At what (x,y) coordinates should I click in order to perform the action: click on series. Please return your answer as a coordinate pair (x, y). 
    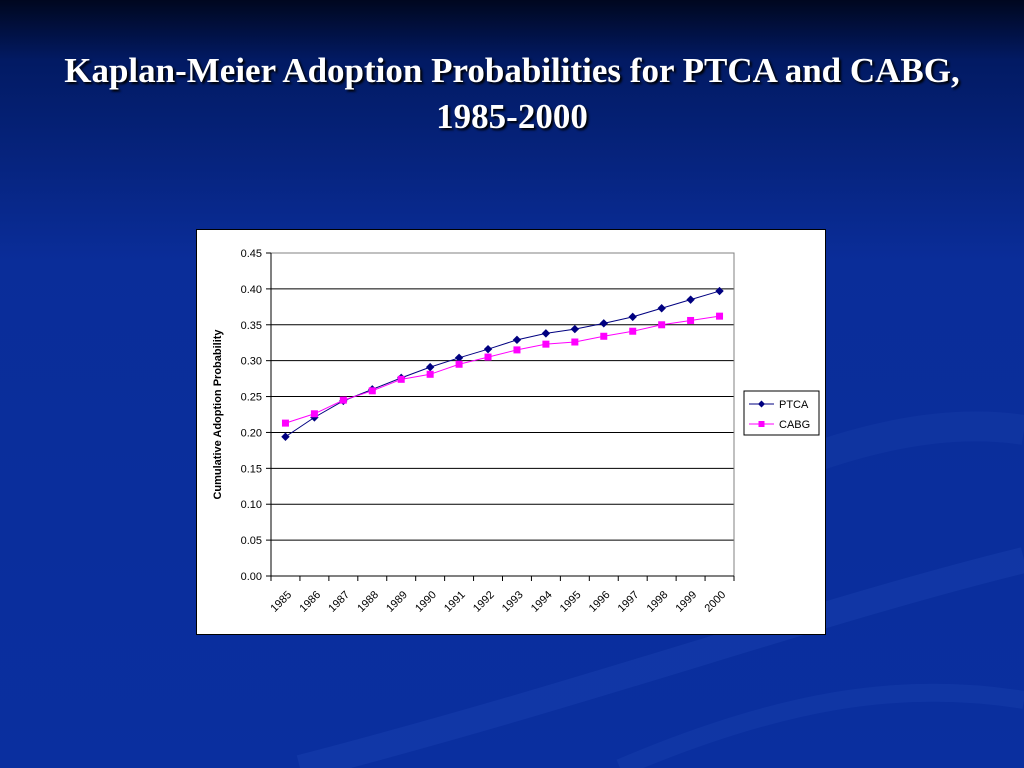
    Looking at the image, I should click on (502, 363).